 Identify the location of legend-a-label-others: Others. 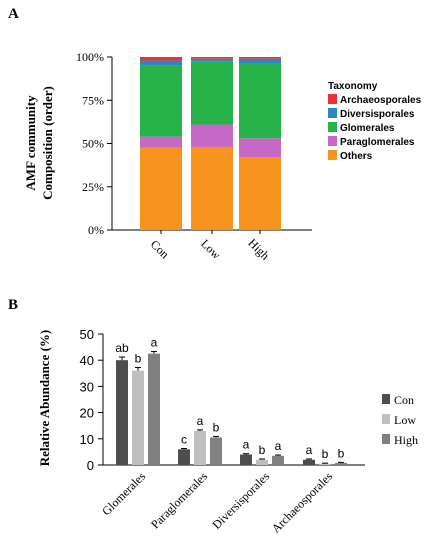
(356, 156).